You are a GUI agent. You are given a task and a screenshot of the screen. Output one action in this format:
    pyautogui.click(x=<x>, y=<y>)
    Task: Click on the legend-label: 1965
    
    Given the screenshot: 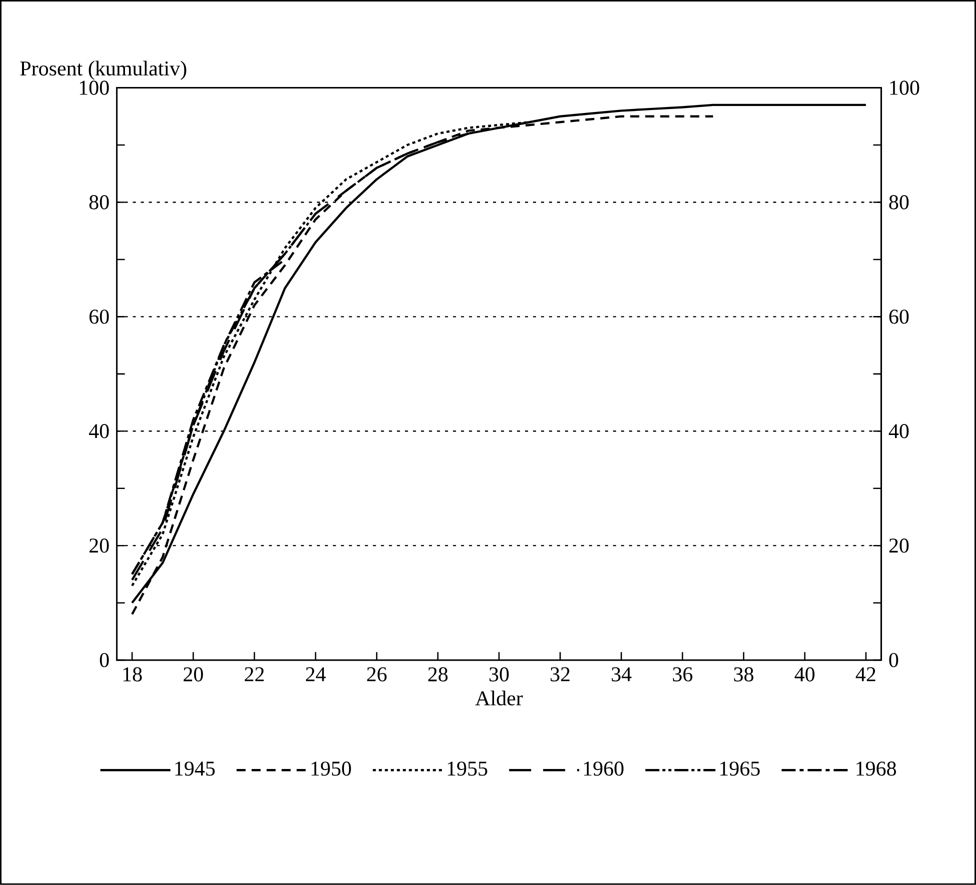 What is the action you would take?
    pyautogui.click(x=740, y=769)
    